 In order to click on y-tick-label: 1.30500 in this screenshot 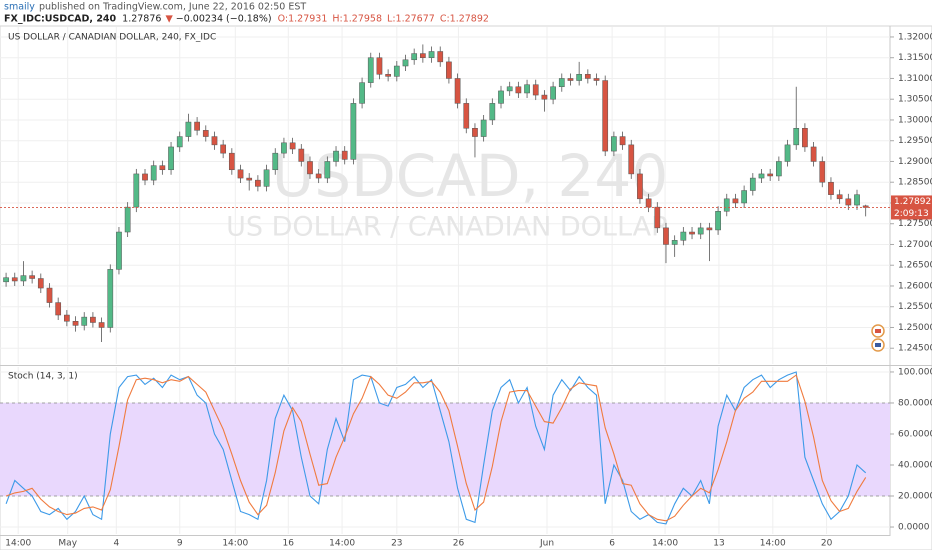, I will do `click(915, 100)`.